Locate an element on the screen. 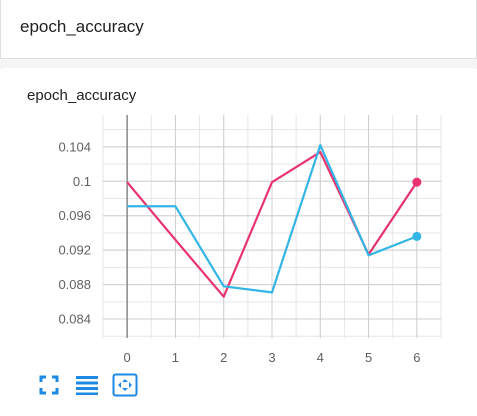 This screenshot has width=477, height=416. x-tick-label: 4 is located at coordinates (320, 357).